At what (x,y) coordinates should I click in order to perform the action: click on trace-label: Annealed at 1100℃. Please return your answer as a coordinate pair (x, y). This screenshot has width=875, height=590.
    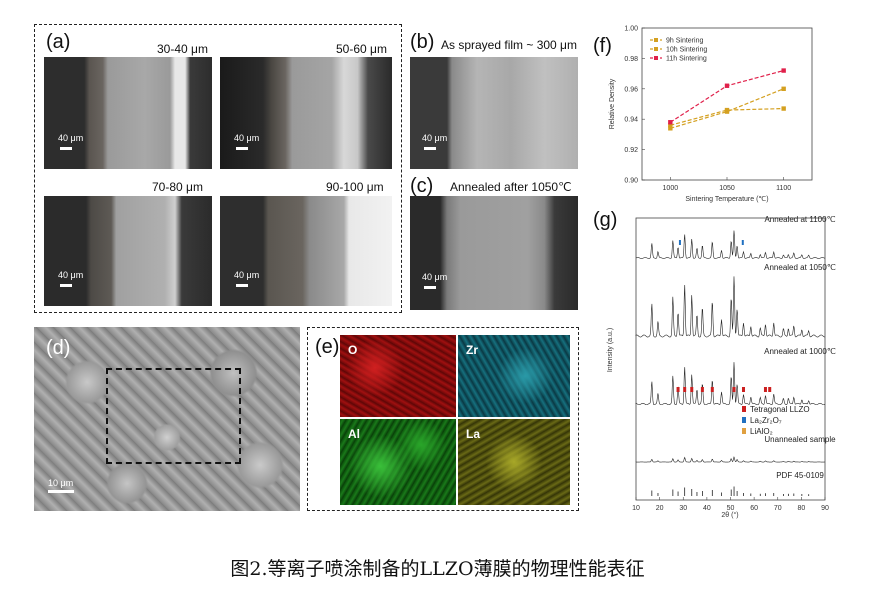
    Looking at the image, I should click on (799, 219).